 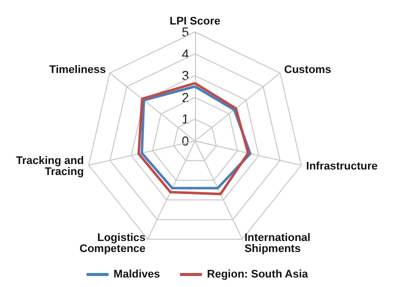 I want to click on spoke-label: Tracking and Tracing, so click(x=50, y=166).